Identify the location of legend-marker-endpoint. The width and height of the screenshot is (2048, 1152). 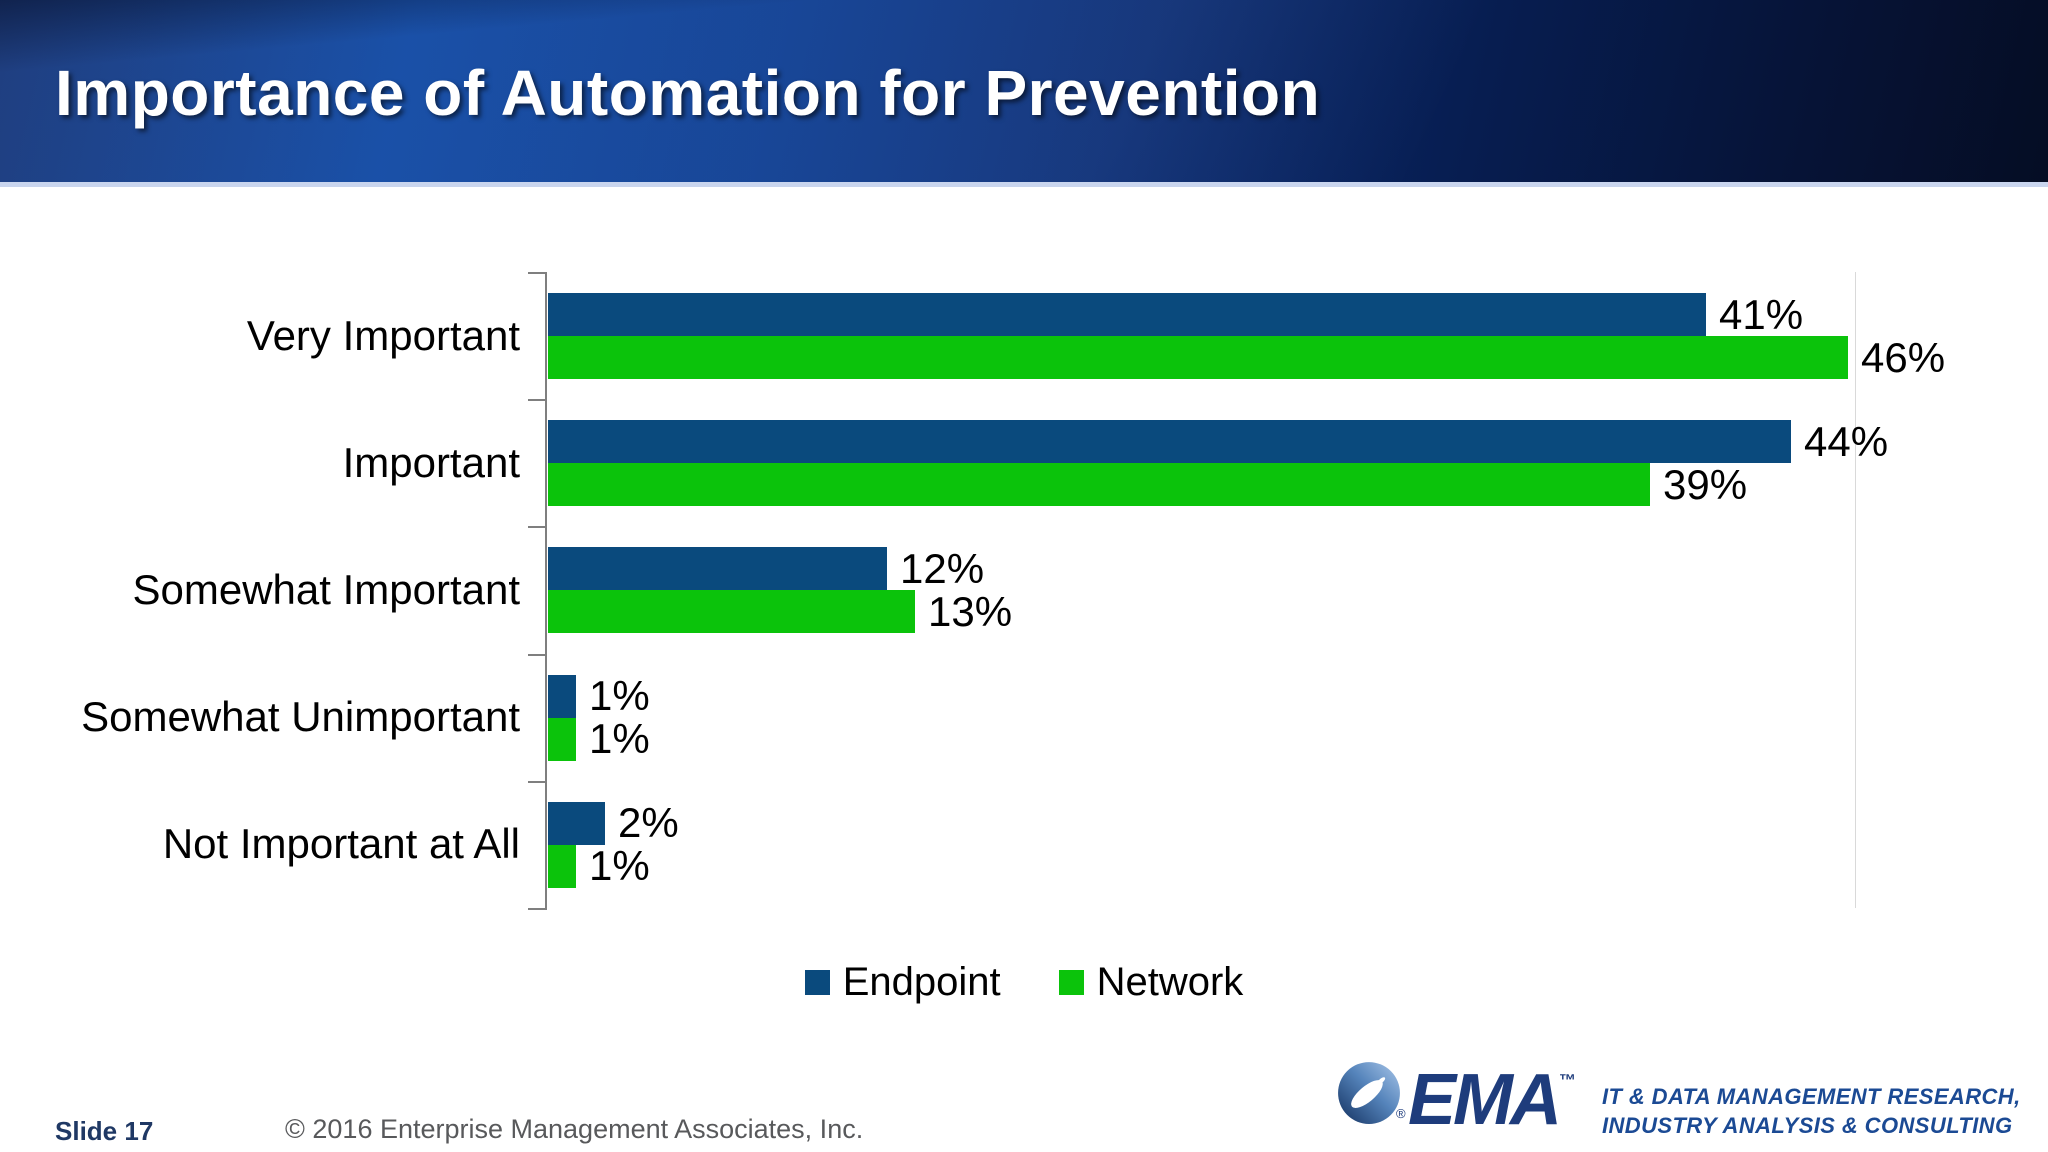
(817, 982).